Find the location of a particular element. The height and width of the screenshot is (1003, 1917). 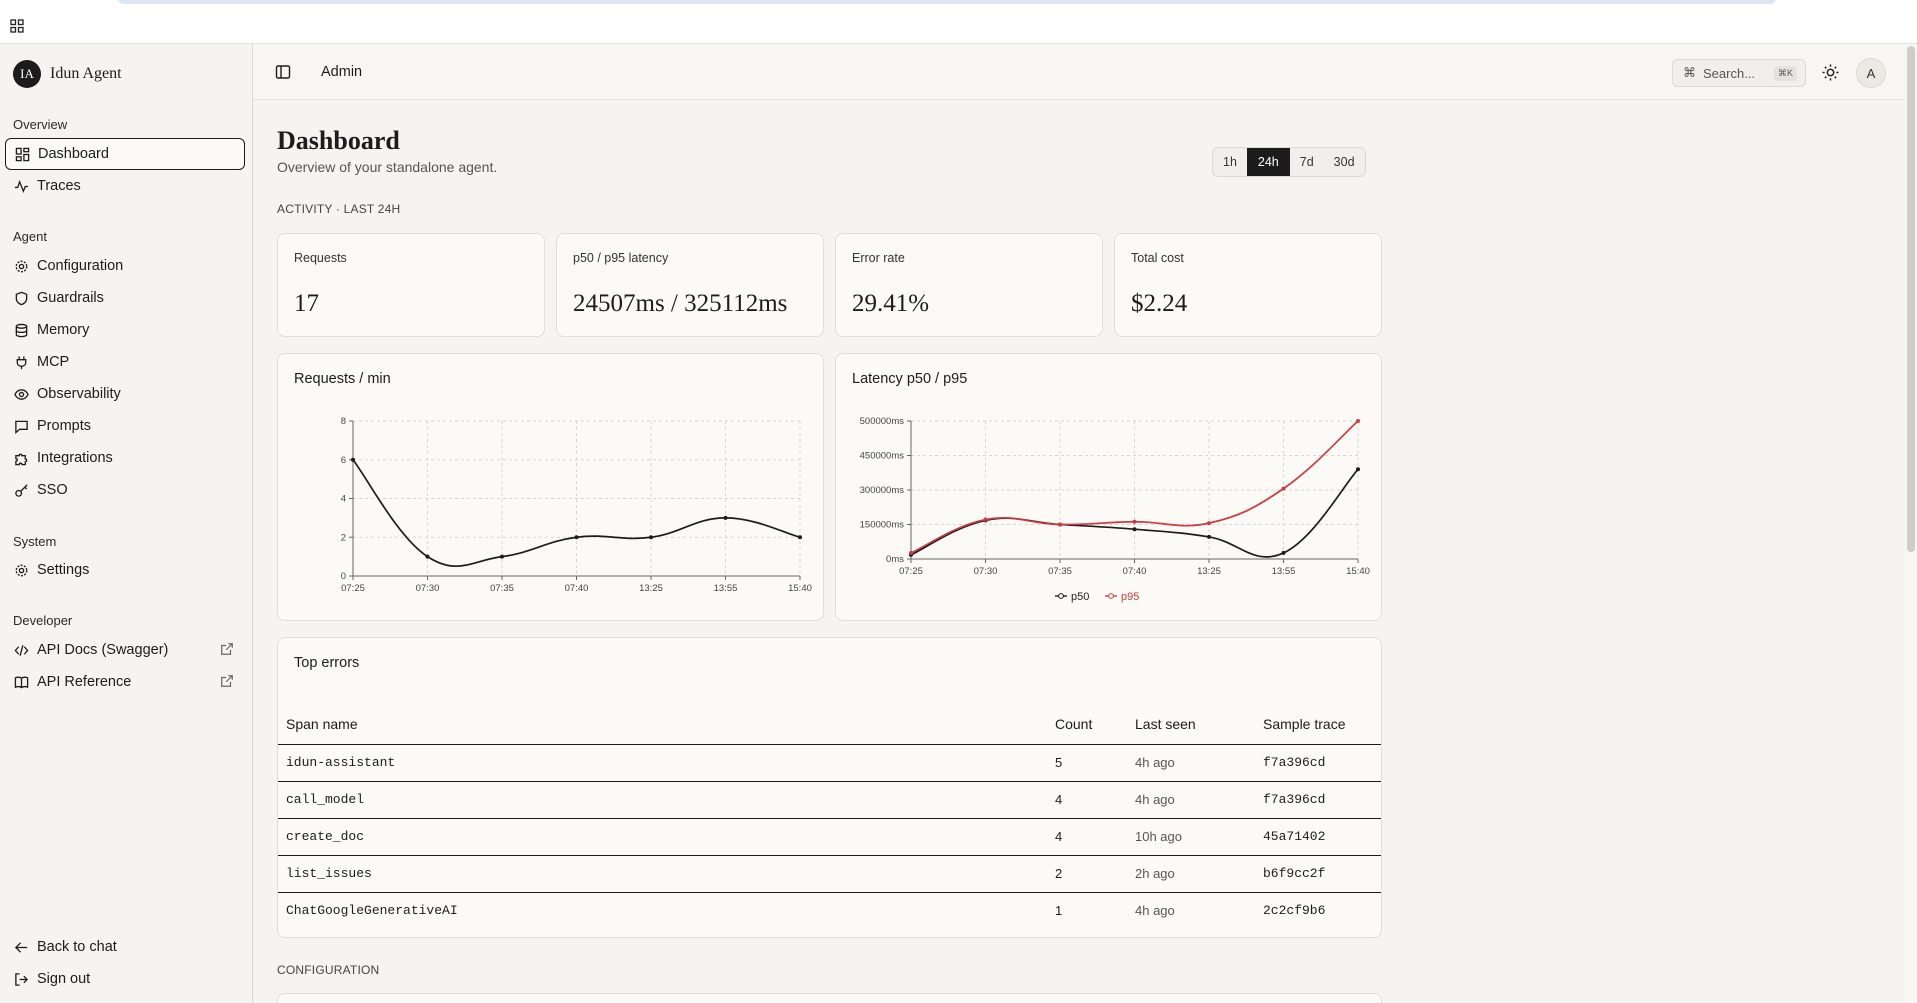

user-avatar: A is located at coordinates (1871, 73).